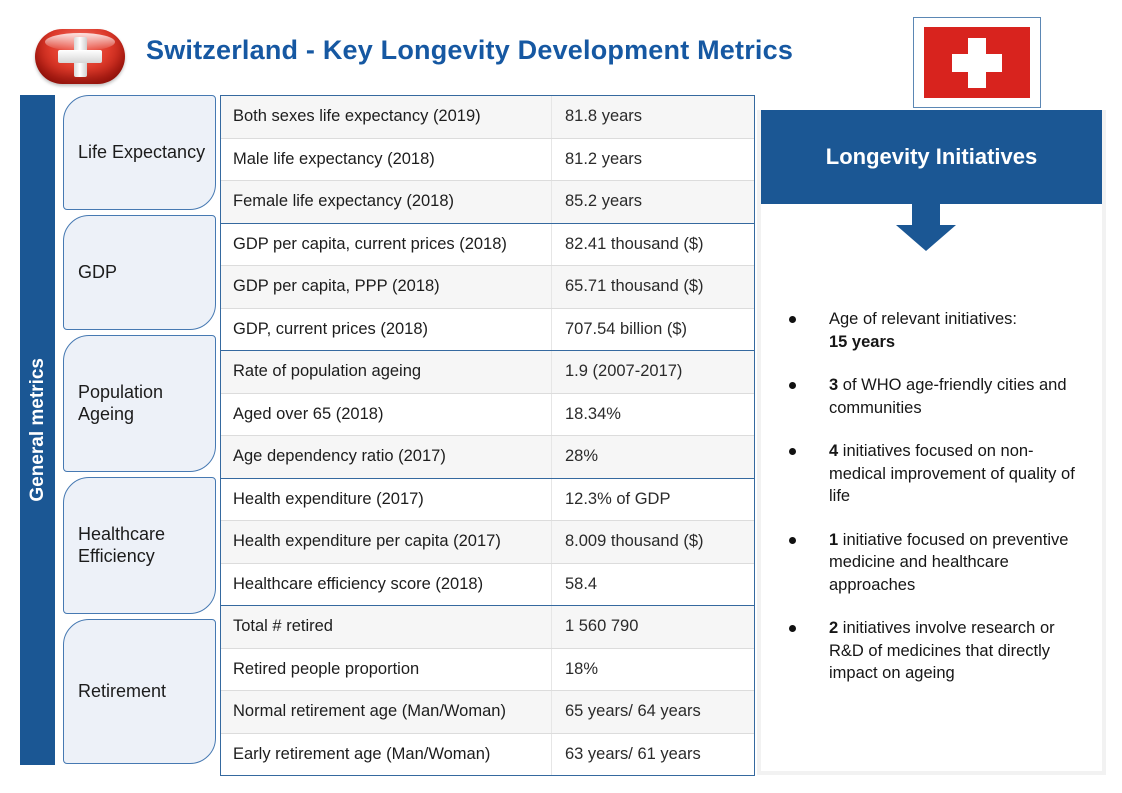 The width and height of the screenshot is (1122, 793). I want to click on metric-value: 8.009 thousand ($), so click(652, 542).